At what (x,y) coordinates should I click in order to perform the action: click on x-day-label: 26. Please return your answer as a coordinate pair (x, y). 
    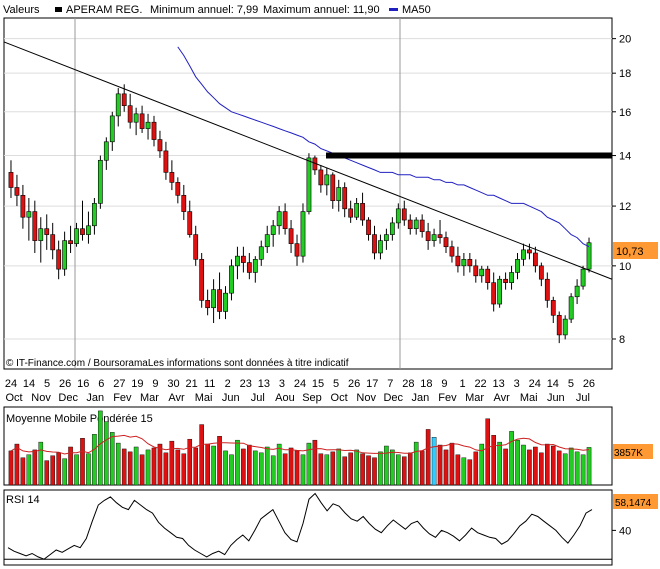
    Looking at the image, I should click on (65, 384).